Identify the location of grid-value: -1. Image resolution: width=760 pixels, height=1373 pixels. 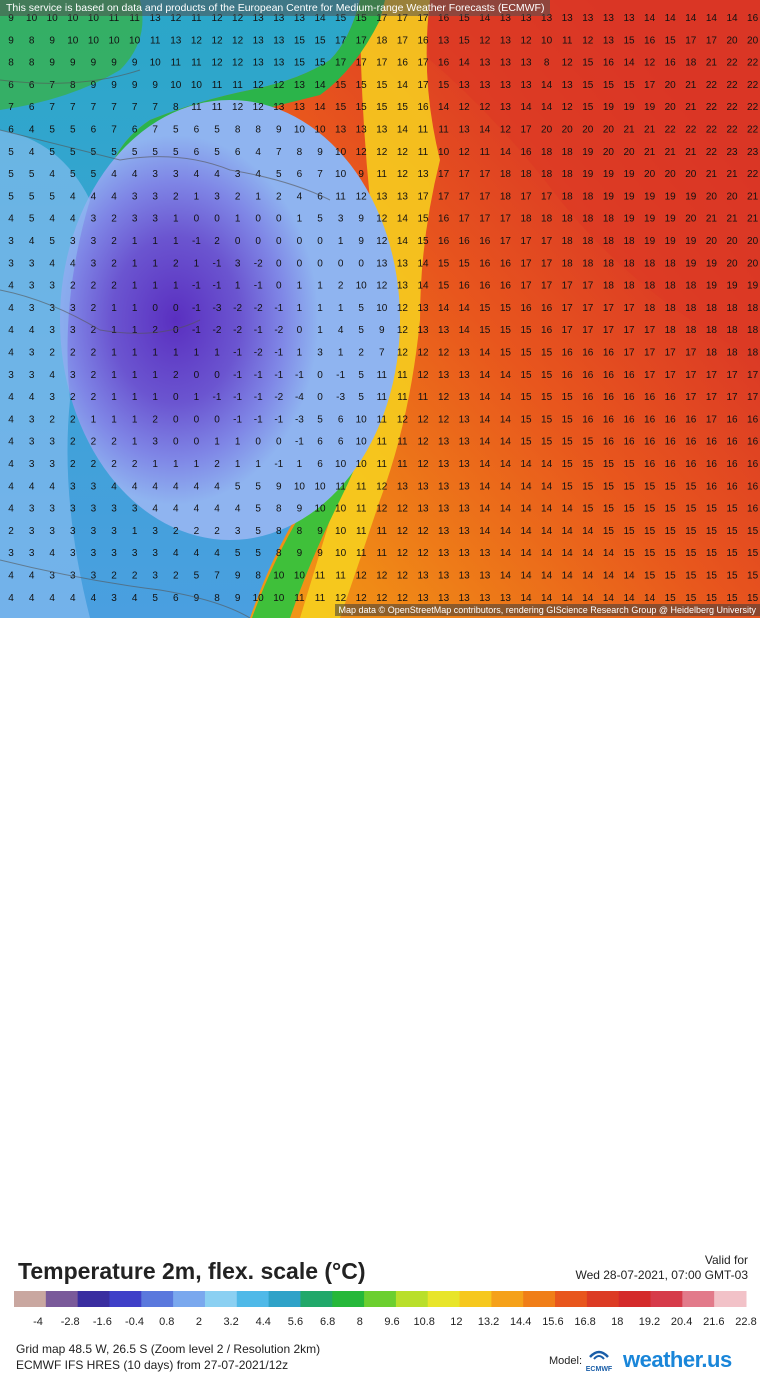
(196, 241).